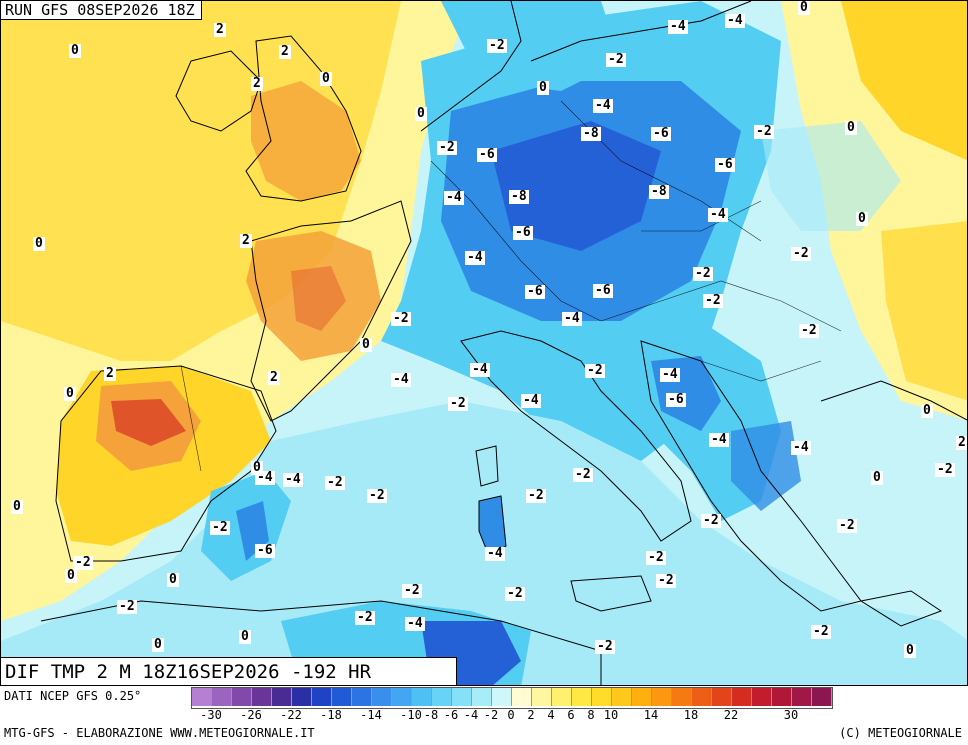 This screenshot has width=968, height=745. Describe the element at coordinates (411, 715) in the screenshot. I see `scale-tick-label: -10` at that location.